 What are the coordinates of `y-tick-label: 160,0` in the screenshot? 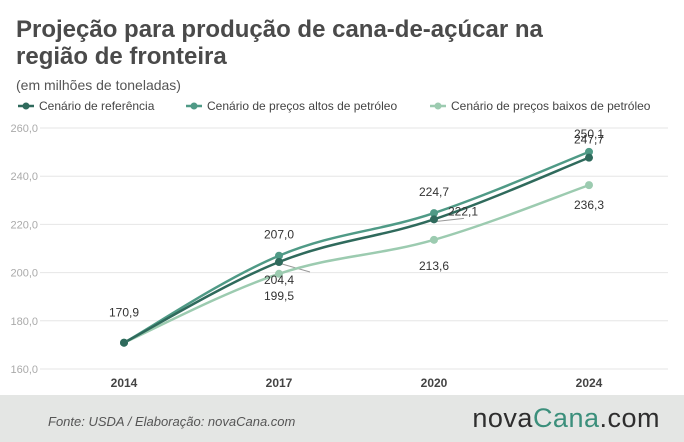 It's located at (24, 370).